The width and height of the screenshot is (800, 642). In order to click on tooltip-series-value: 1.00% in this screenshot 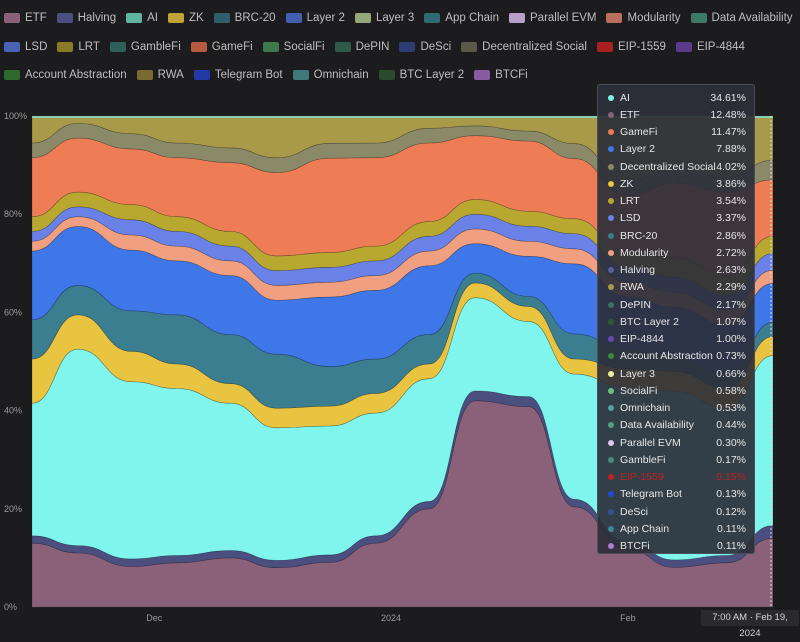, I will do `click(731, 339)`.